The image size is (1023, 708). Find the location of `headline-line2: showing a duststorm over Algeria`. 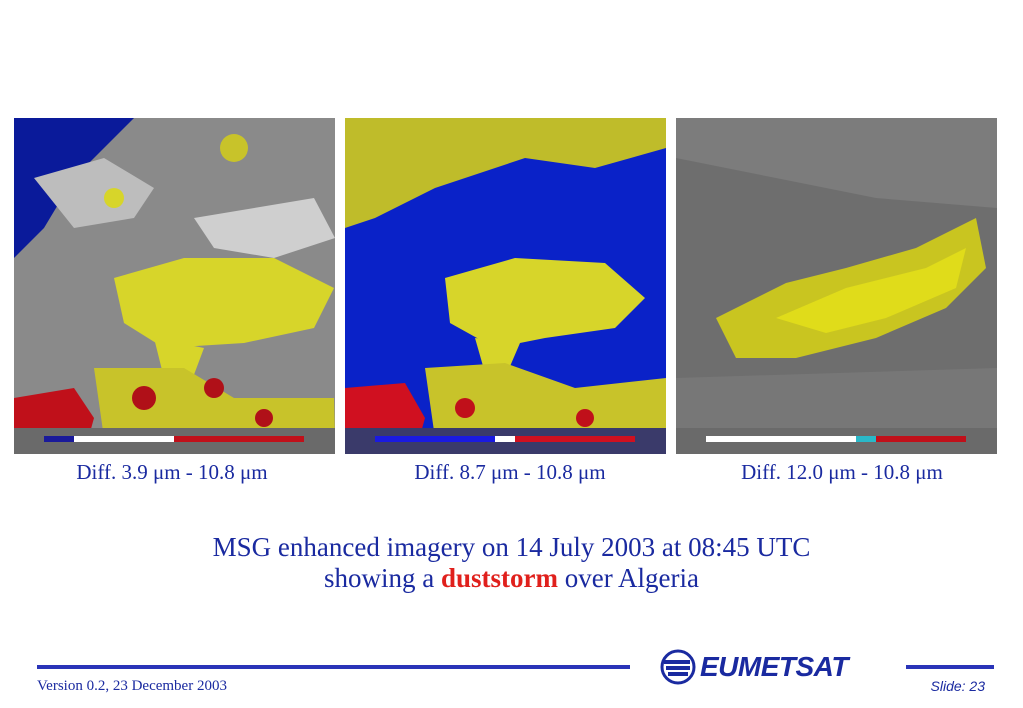

headline-line2: showing a duststorm over Algeria is located at coordinates (511, 578).